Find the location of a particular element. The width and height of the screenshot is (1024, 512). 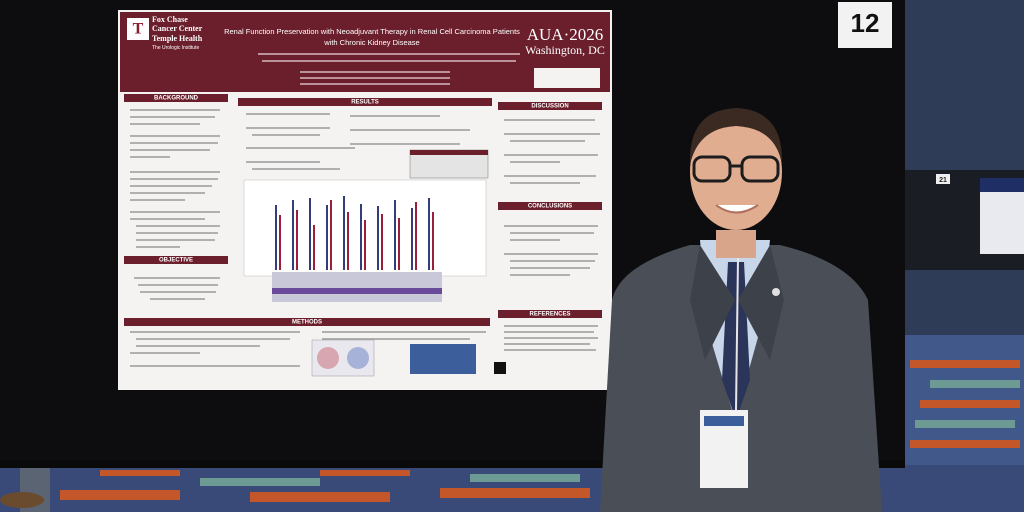

side-sign is located at coordinates (943, 179).